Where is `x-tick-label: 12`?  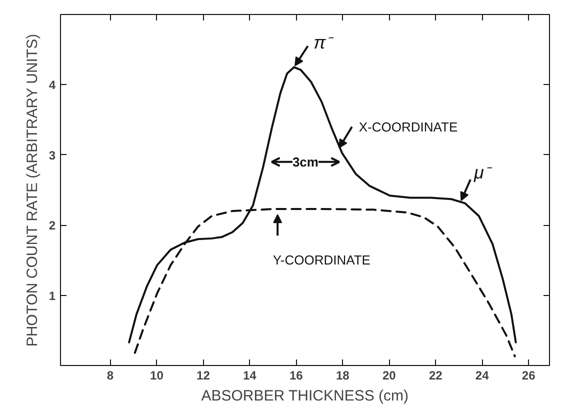 x-tick-label: 12 is located at coordinates (203, 375).